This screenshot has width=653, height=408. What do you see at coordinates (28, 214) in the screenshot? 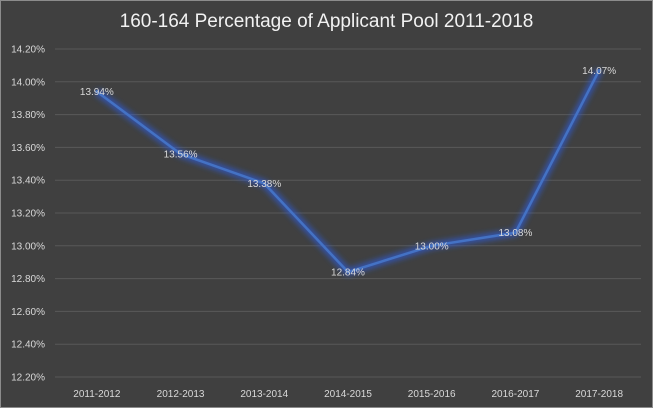
I see `y-tick-label: 13.20%` at bounding box center [28, 214].